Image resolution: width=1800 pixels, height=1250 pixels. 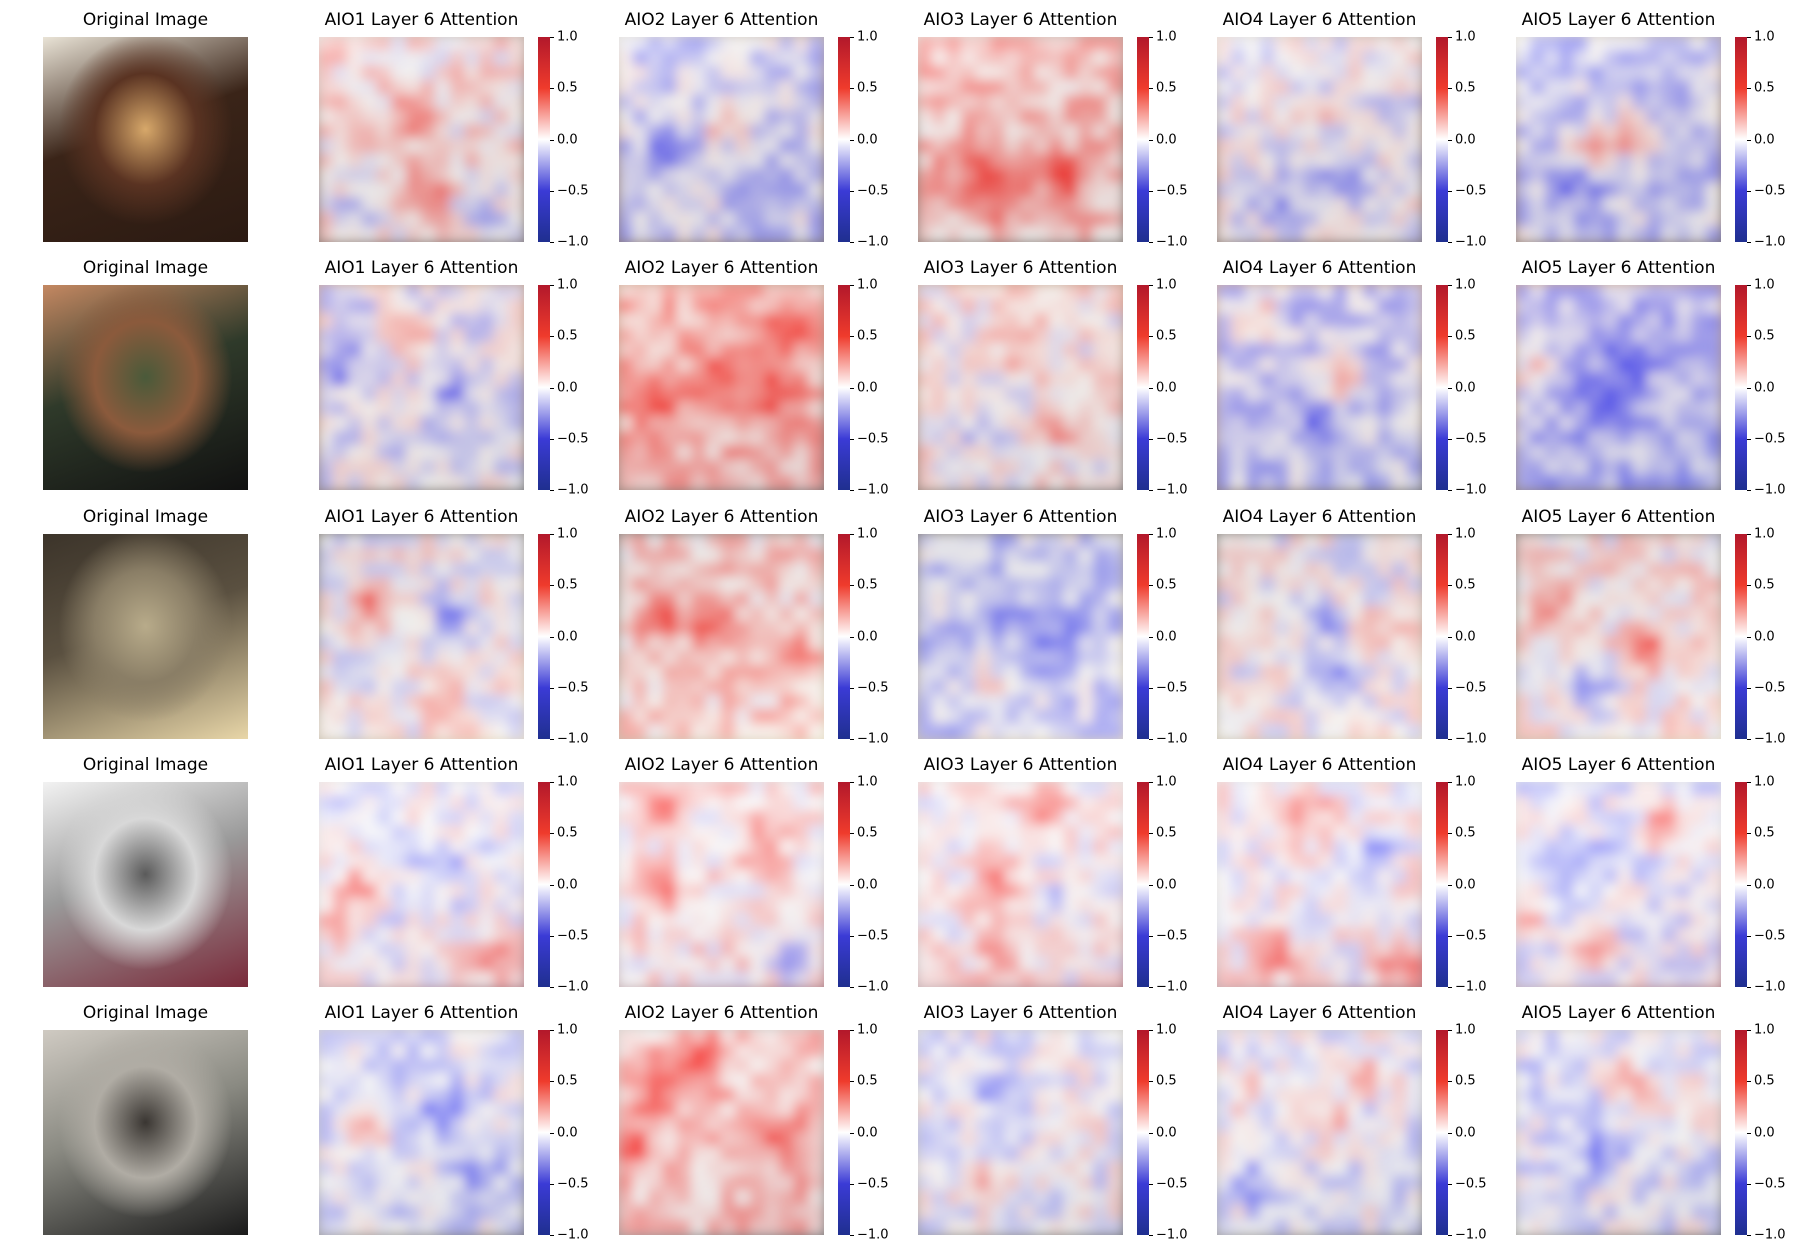 I want to click on colorbar-tick-label: 1.0, so click(x=567, y=285).